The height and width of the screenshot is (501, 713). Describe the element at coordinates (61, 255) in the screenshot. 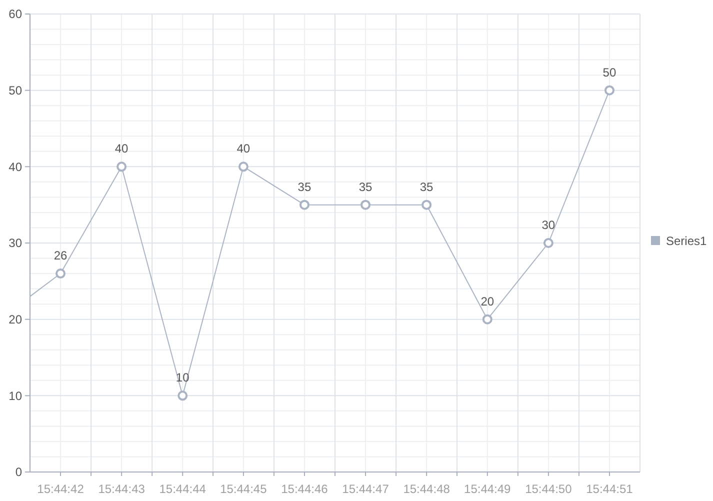

I see `data-label: 26` at that location.